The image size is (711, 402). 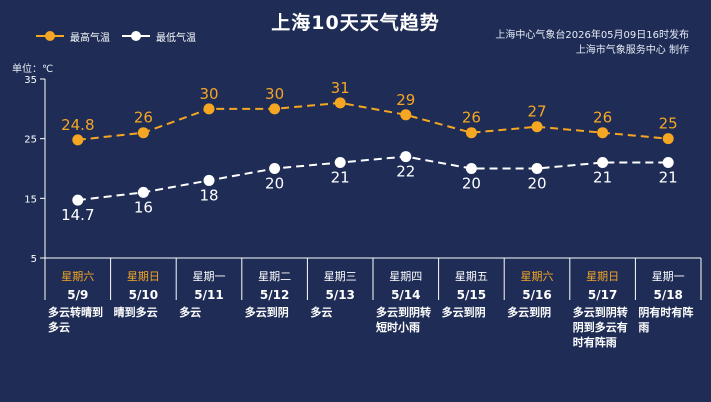 I want to click on legend-high: 最高气温, so click(x=73, y=36).